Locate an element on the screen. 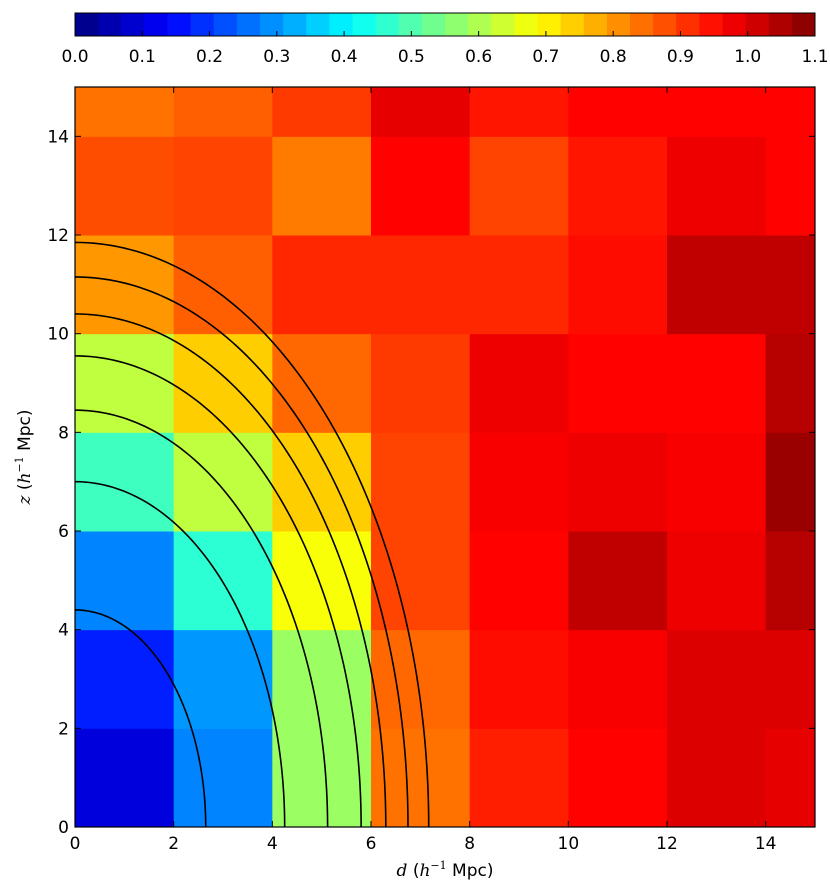 Image resolution: width=830 pixels, height=896 pixels. colorbar is located at coordinates (445, 24).